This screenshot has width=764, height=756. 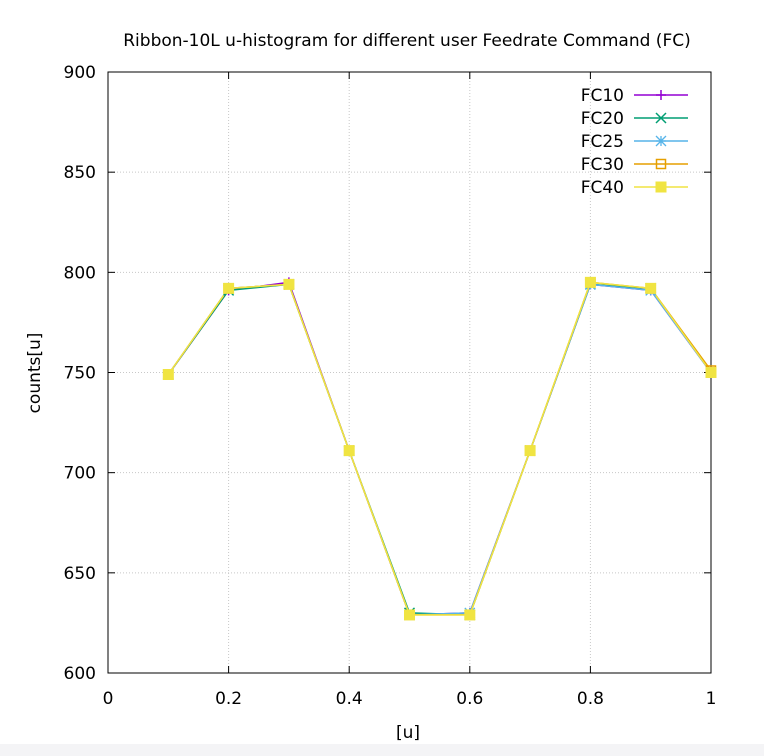 What do you see at coordinates (408, 733) in the screenshot?
I see `x-axis-label: [u]` at bounding box center [408, 733].